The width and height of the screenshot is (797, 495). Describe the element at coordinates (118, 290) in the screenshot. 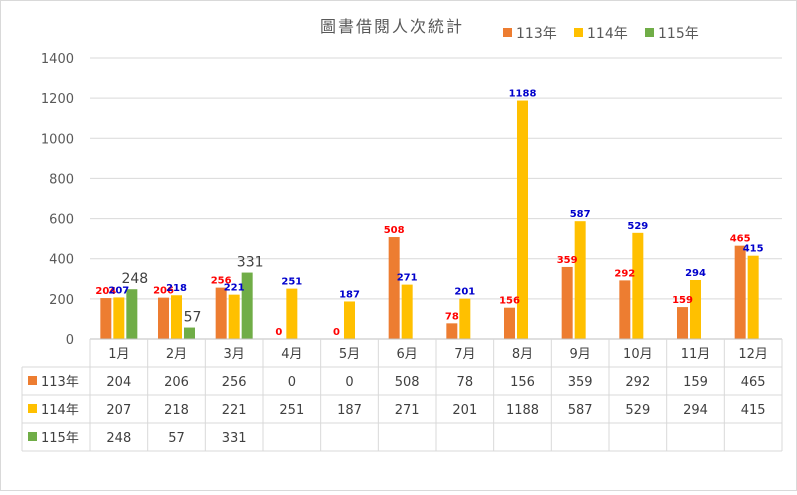

I see `data-label: 207` at that location.